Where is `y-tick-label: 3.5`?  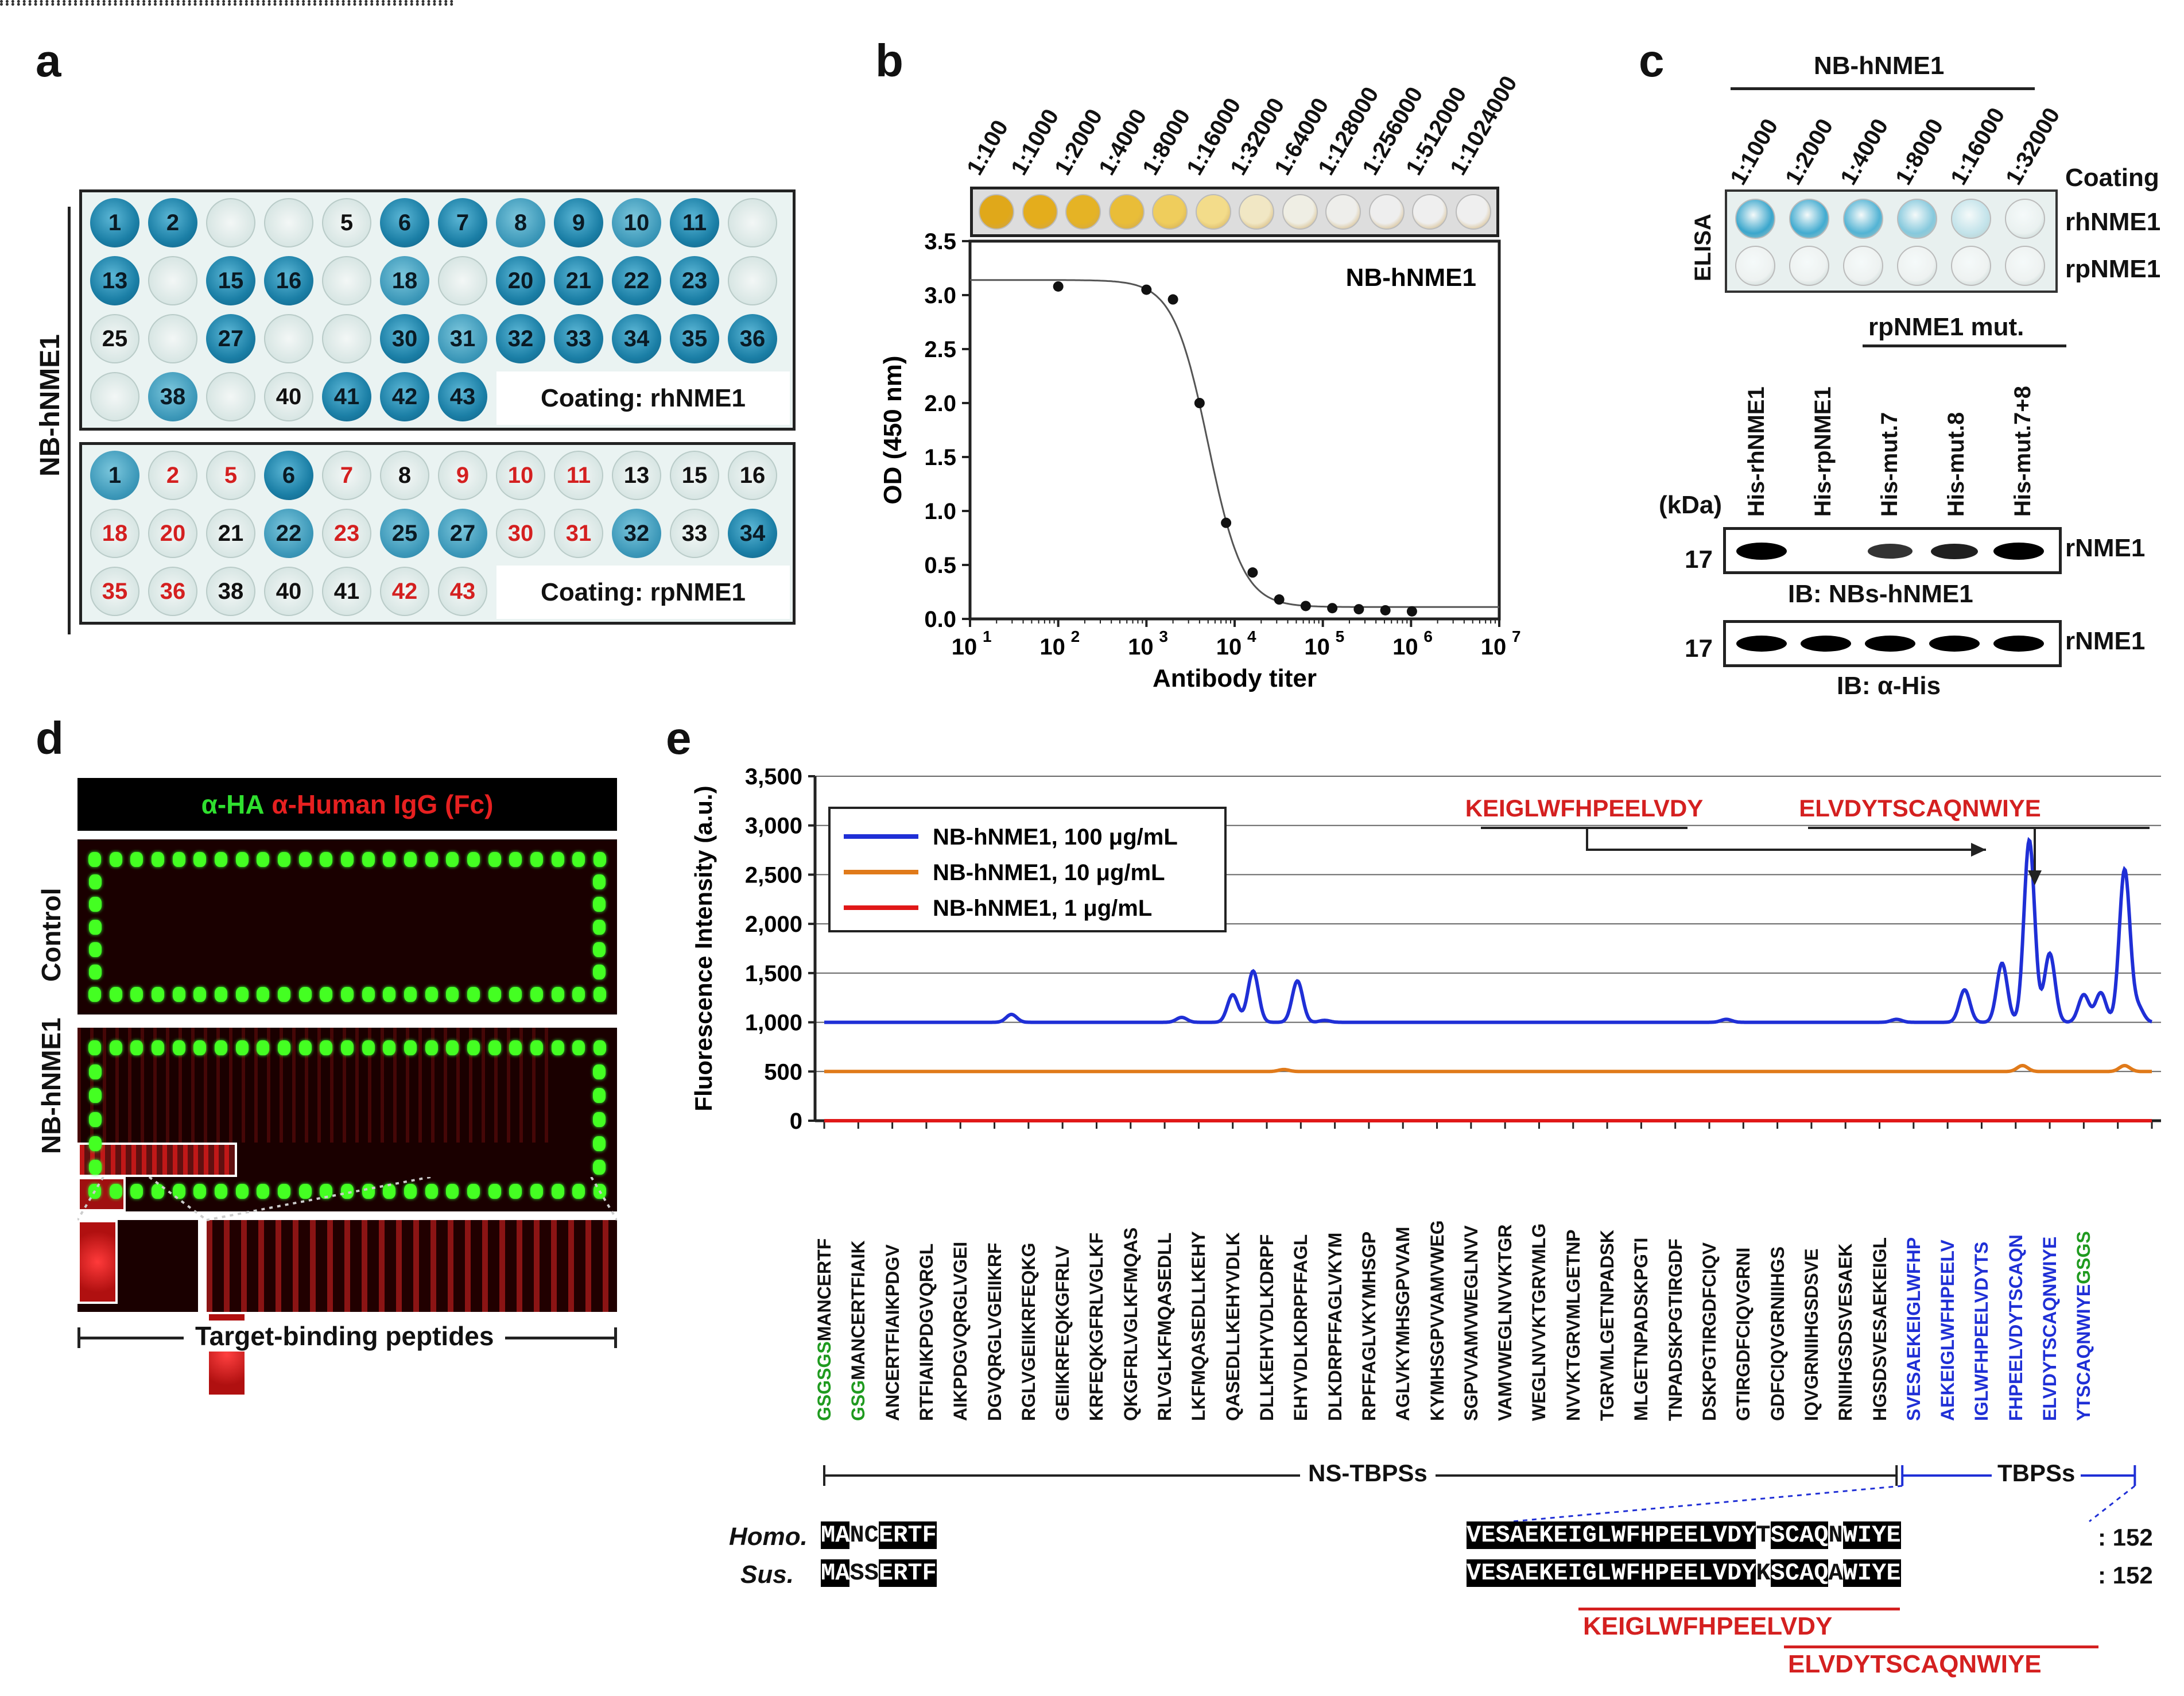
y-tick-label: 3.5 is located at coordinates (940, 242).